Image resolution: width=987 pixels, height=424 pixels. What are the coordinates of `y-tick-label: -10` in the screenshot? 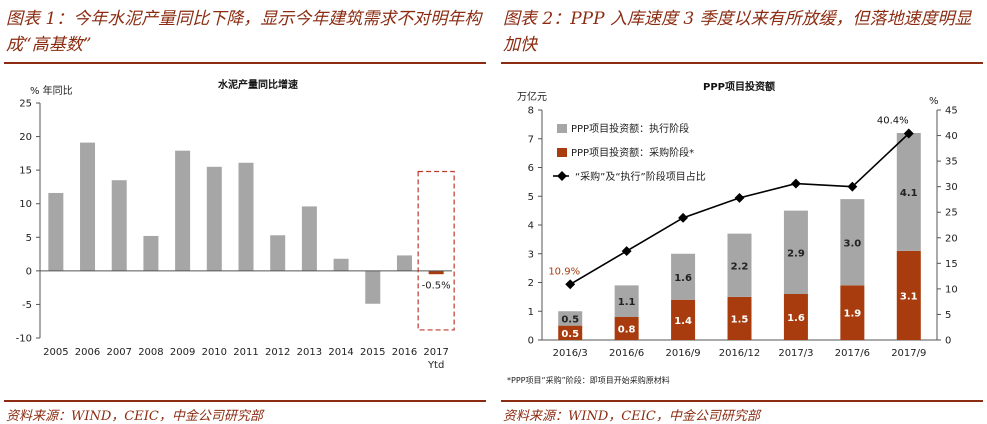 It's located at (24, 339).